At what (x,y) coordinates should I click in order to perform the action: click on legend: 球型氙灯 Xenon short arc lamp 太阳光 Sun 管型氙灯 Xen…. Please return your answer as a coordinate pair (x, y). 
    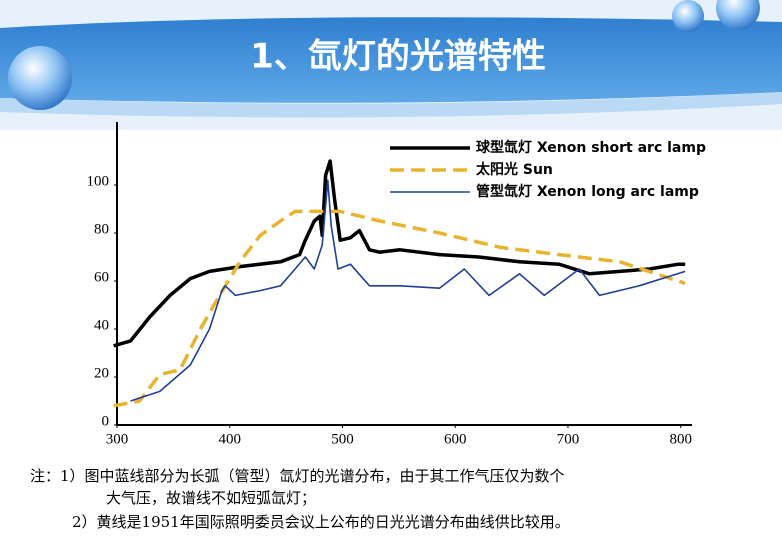
    Looking at the image, I should click on (548, 169).